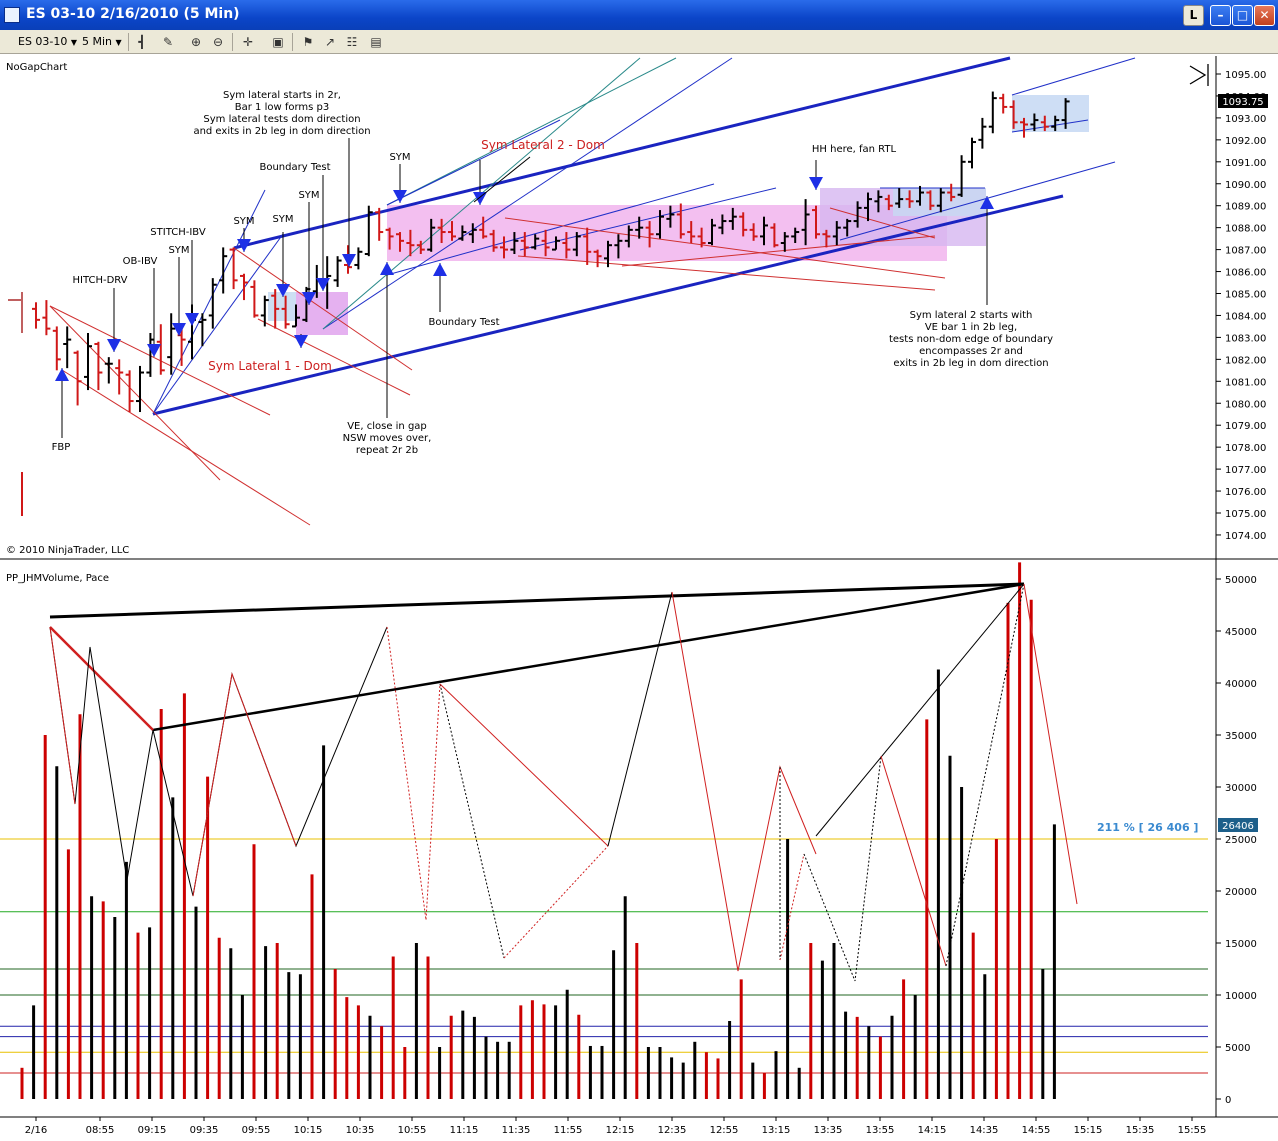  Describe the element at coordinates (1264, 15) in the screenshot. I see `close-button: ✕` at that location.